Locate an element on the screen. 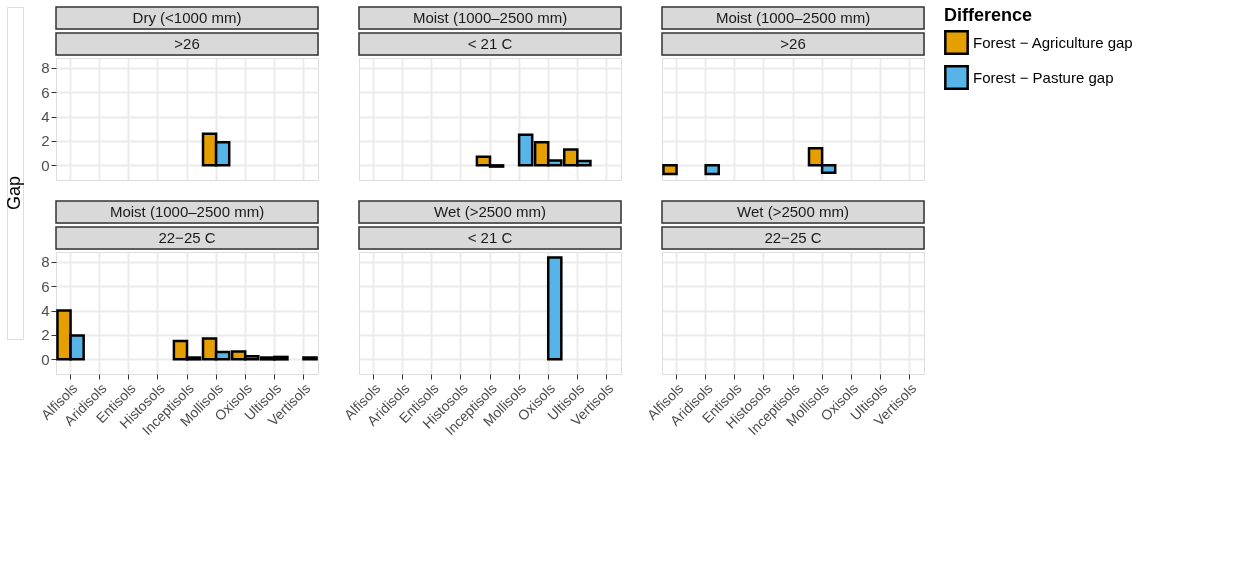  legend-label: Forest − Pasture gap is located at coordinates (1043, 77).